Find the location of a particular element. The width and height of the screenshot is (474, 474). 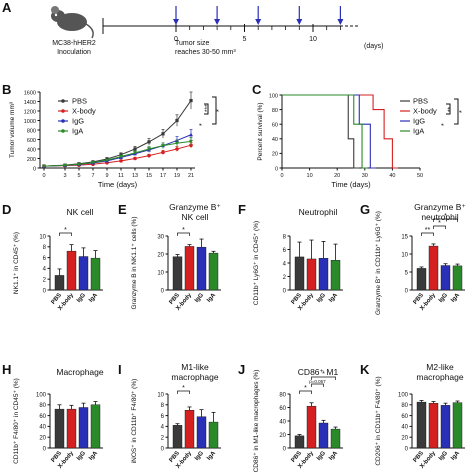

panel-title: NK cell is located at coordinates (80, 212).